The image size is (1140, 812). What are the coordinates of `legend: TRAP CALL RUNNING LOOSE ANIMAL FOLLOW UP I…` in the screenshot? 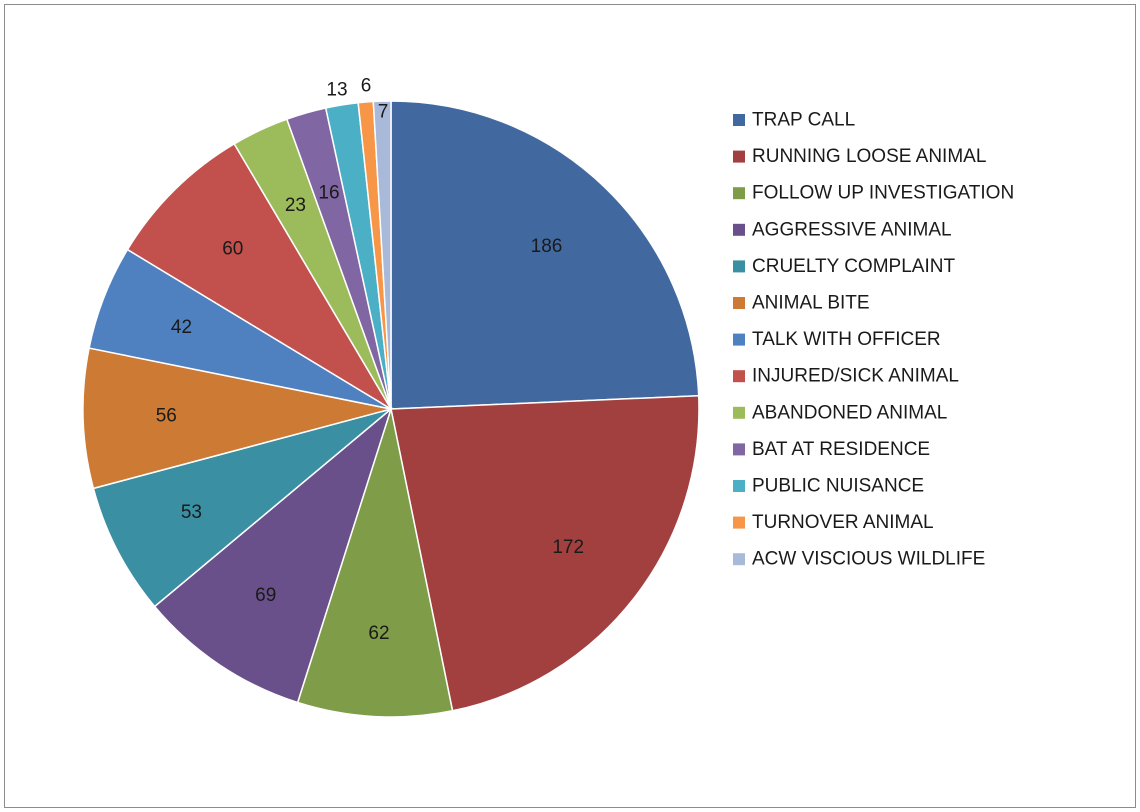 It's located at (873, 340).